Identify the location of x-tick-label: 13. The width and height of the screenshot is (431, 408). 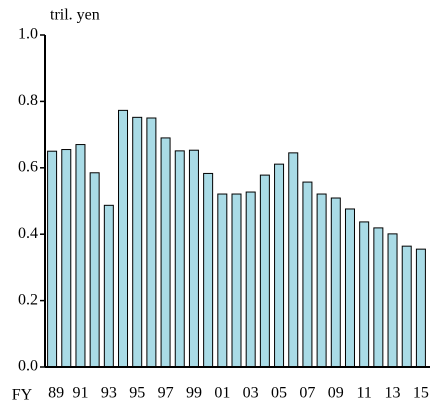
(393, 393).